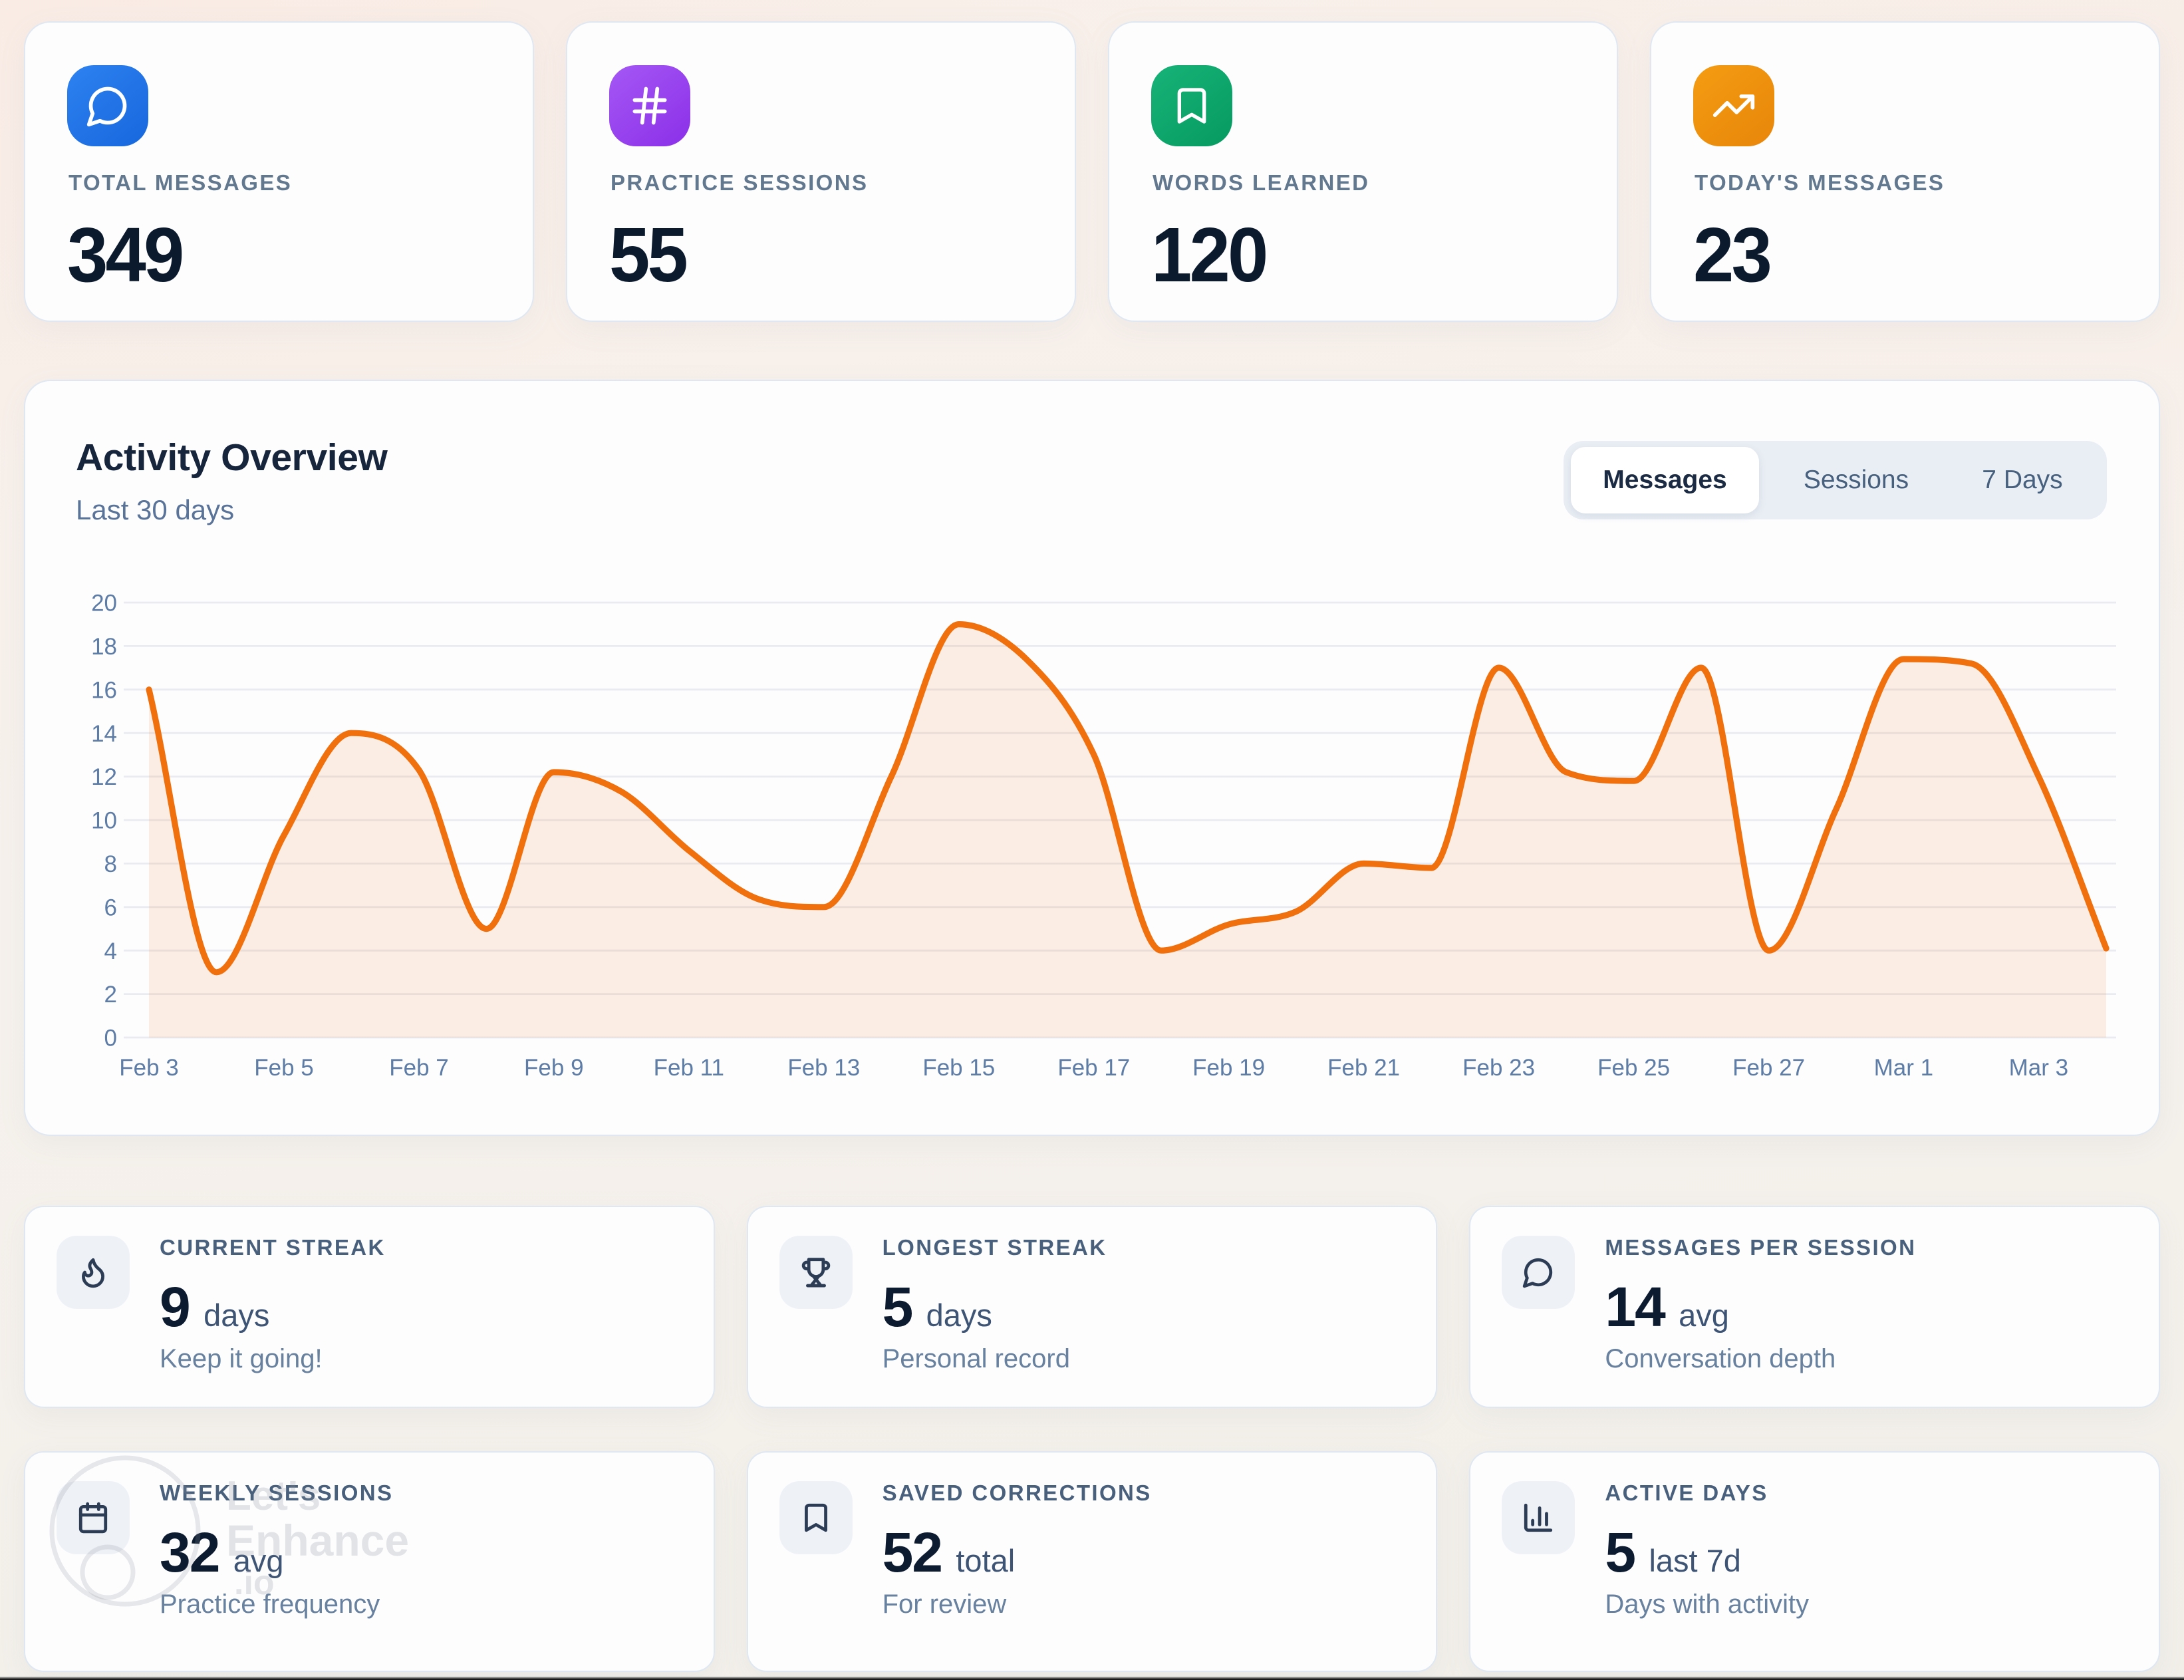 This screenshot has height=1680, width=2184. What do you see at coordinates (1903, 1068) in the screenshot?
I see `svg-text: Mar 1` at bounding box center [1903, 1068].